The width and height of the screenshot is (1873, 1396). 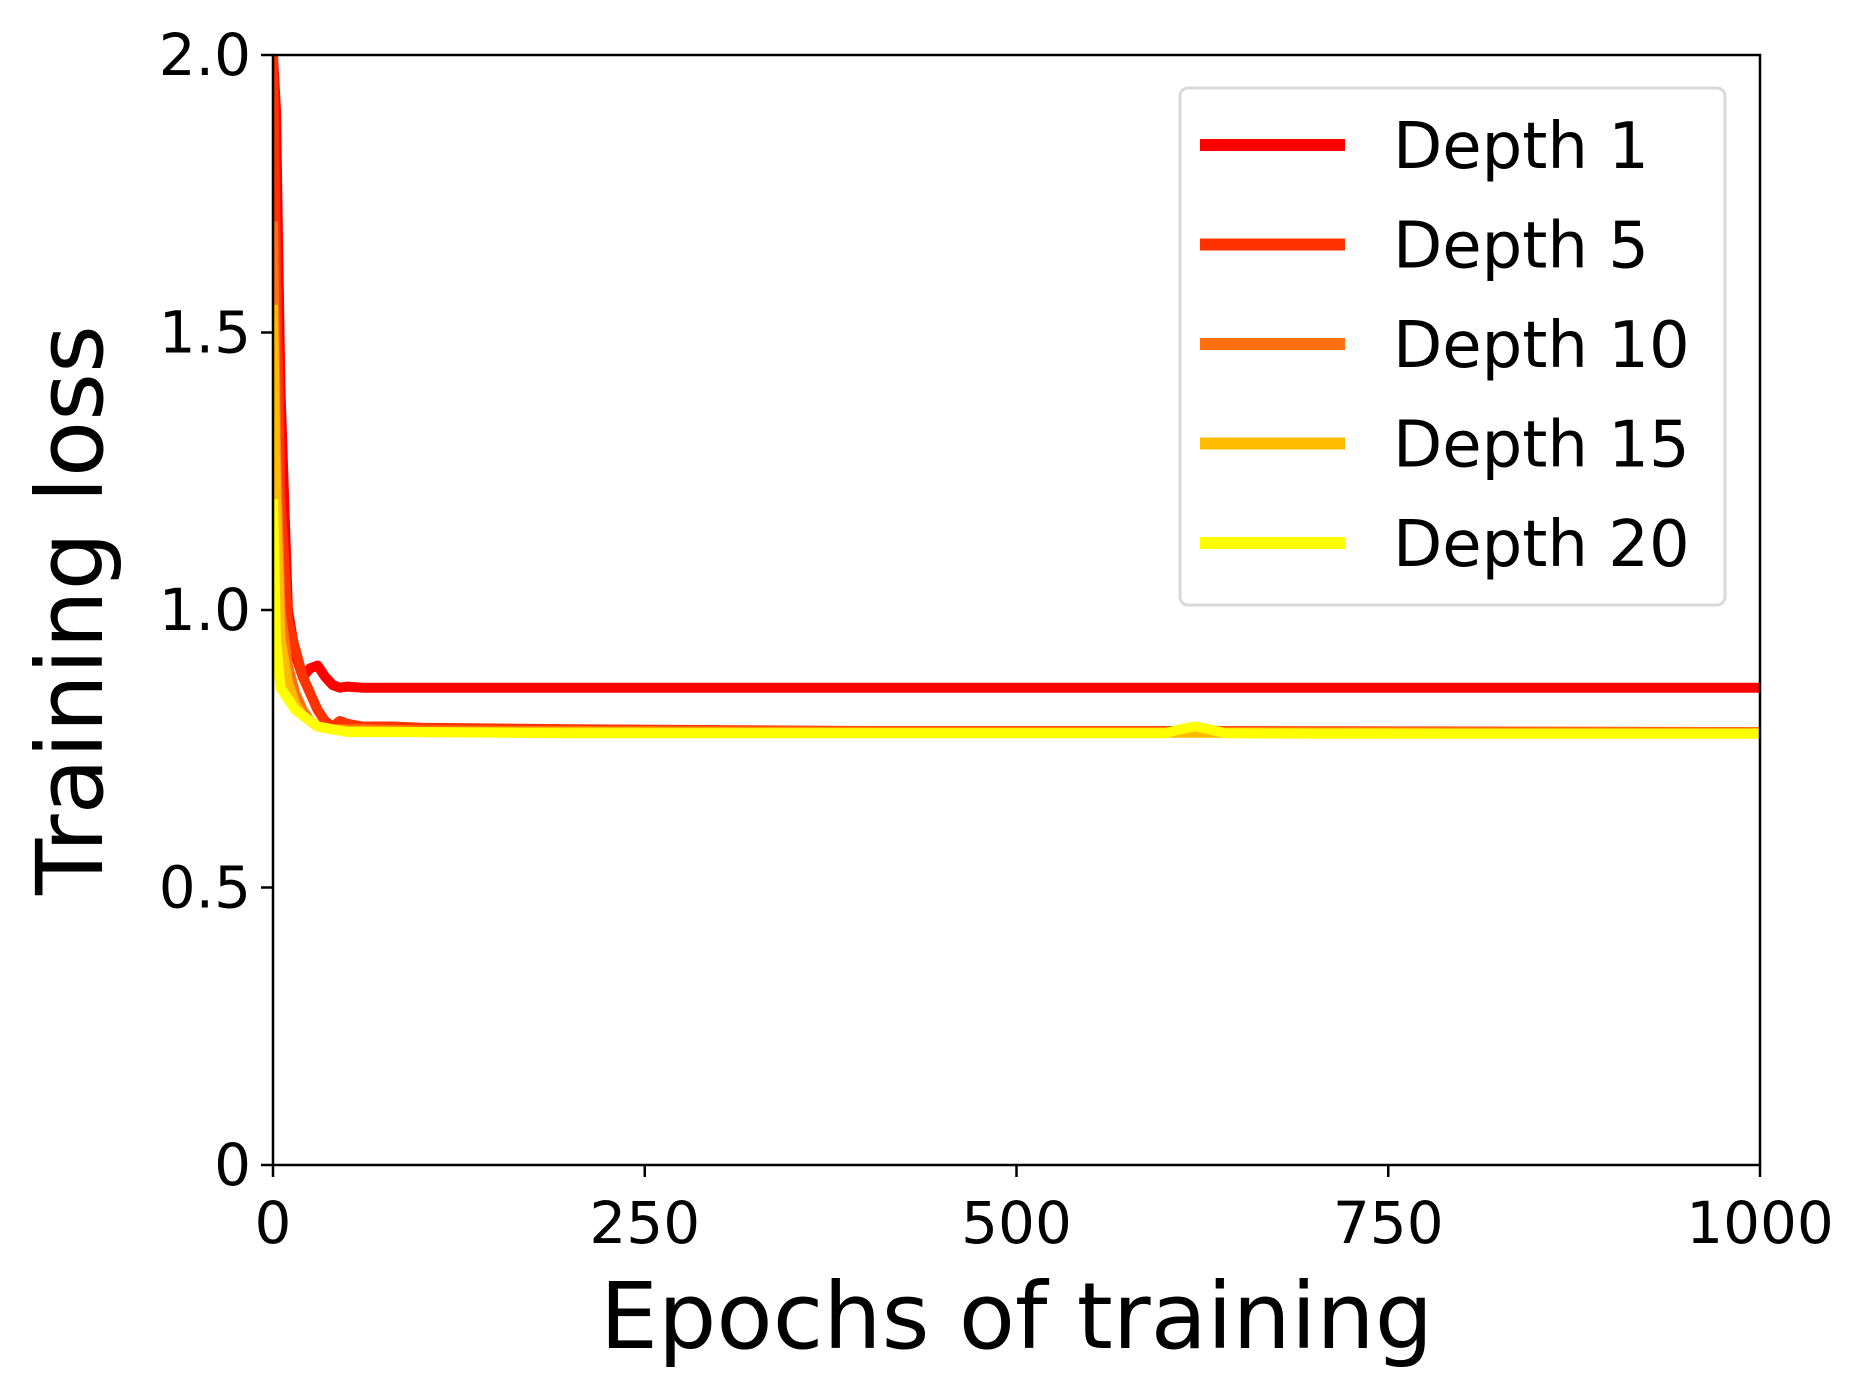 I want to click on x-tick-label: 750, so click(x=1388, y=1223).